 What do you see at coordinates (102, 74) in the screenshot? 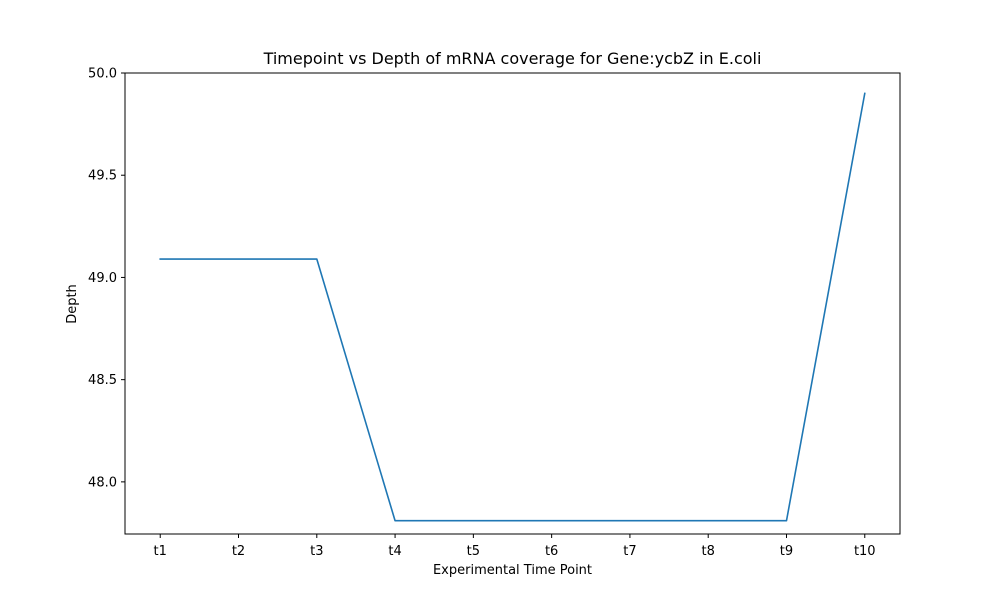
I see `y-tick-label: 50.0` at bounding box center [102, 74].